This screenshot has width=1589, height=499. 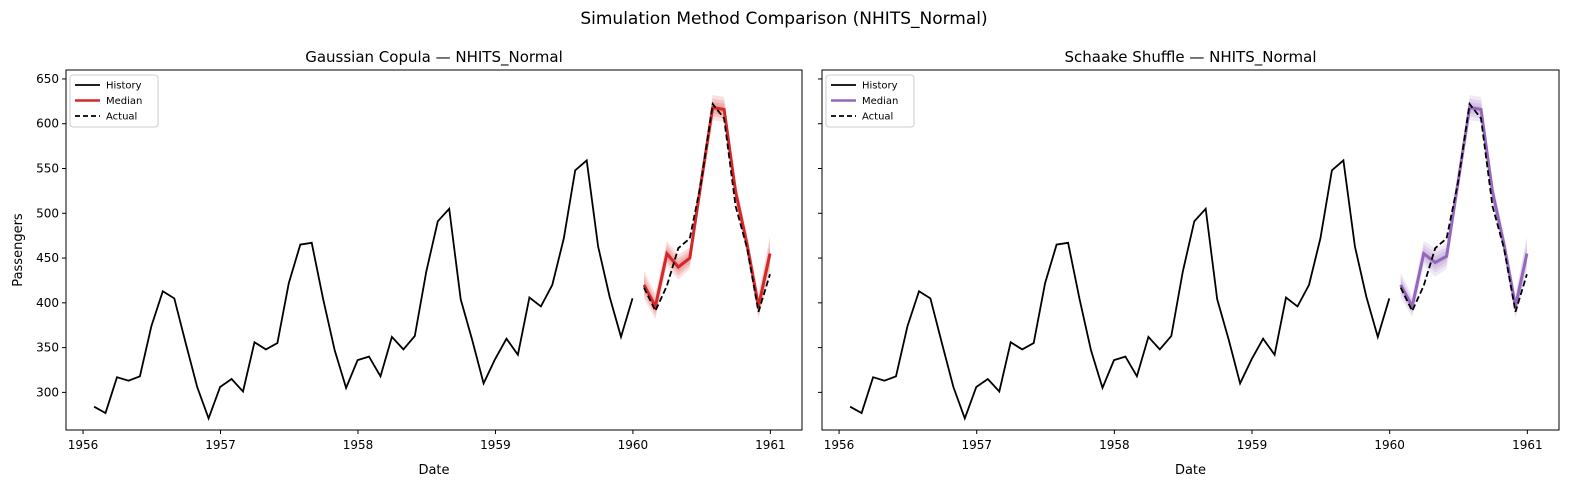 What do you see at coordinates (18, 250) in the screenshot?
I see `y-axis-label: Passengers` at bounding box center [18, 250].